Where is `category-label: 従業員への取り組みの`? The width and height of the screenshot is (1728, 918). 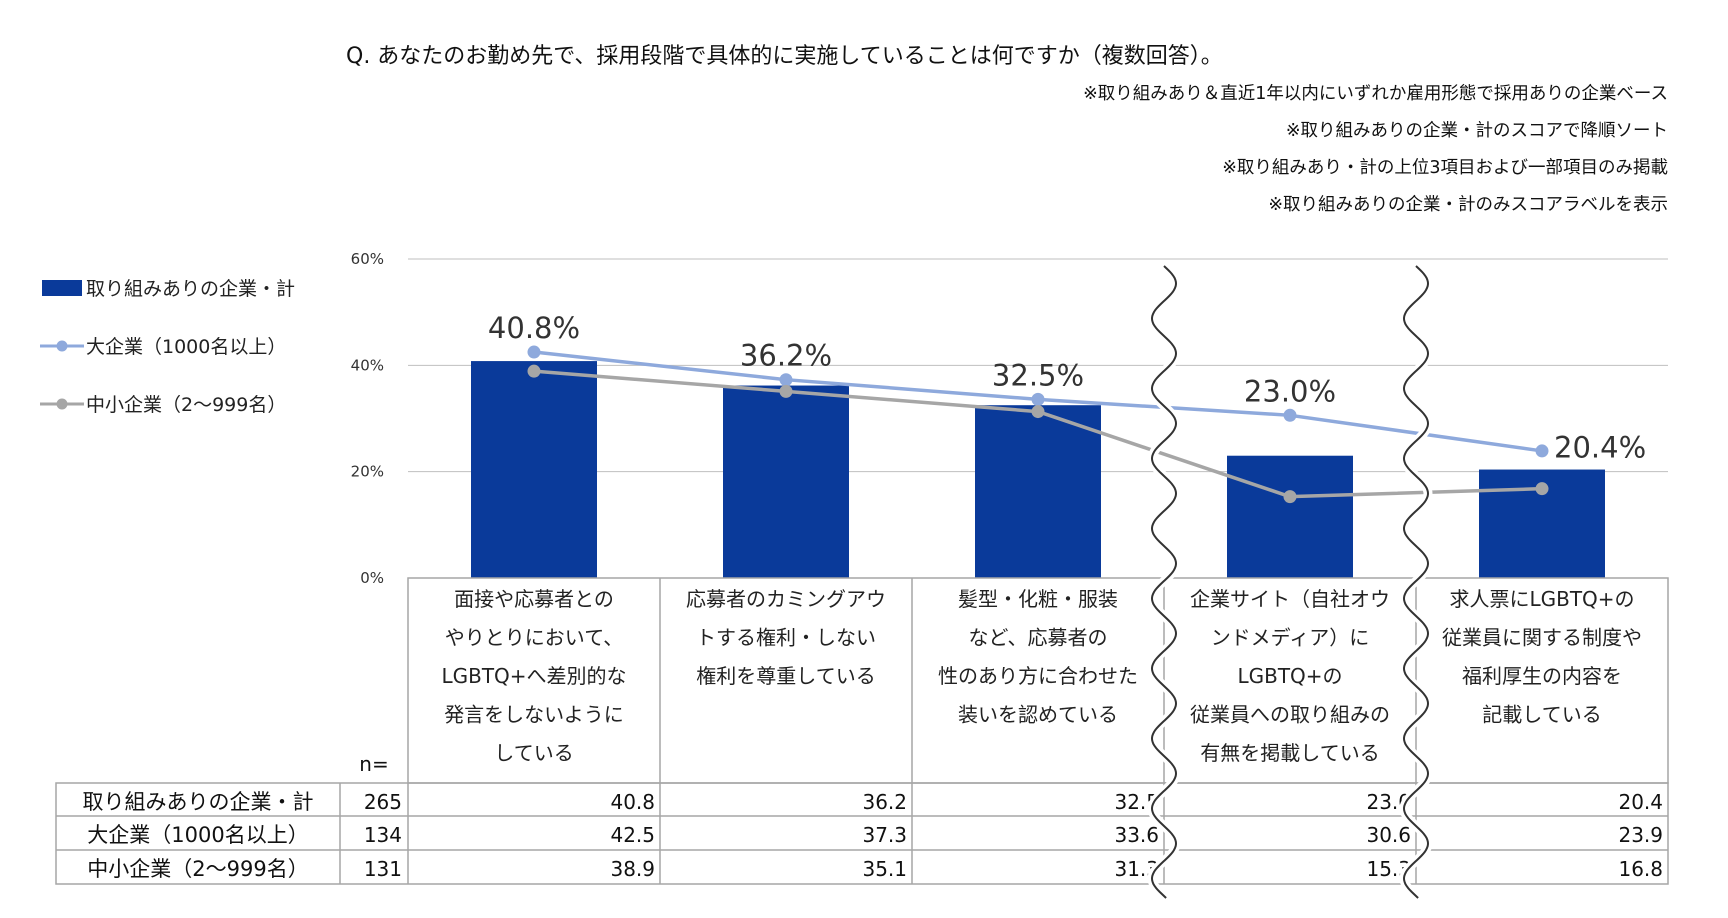
category-label: 従業員への取り組みの is located at coordinates (1290, 715).